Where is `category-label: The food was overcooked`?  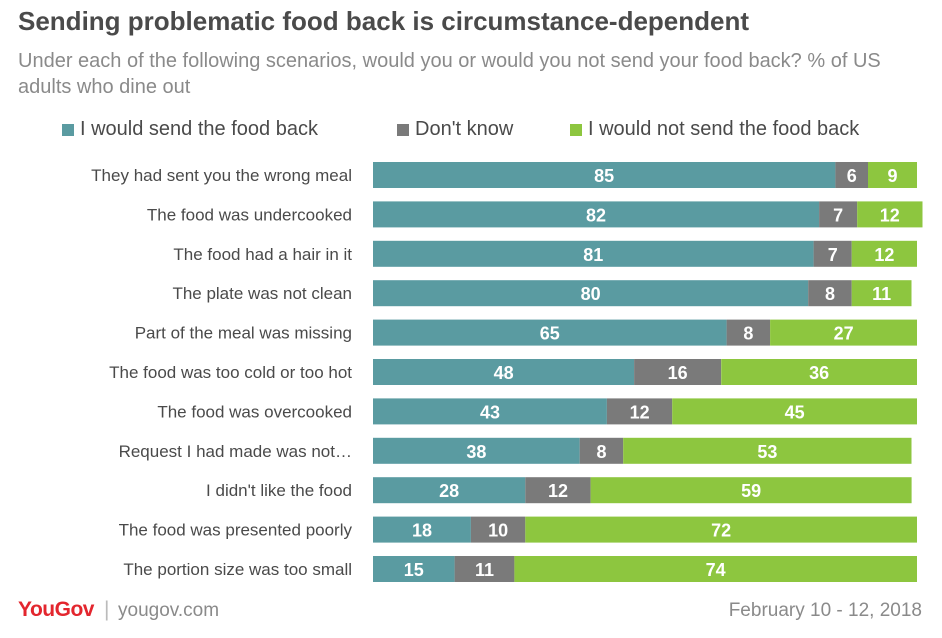 category-label: The food was overcooked is located at coordinates (254, 411).